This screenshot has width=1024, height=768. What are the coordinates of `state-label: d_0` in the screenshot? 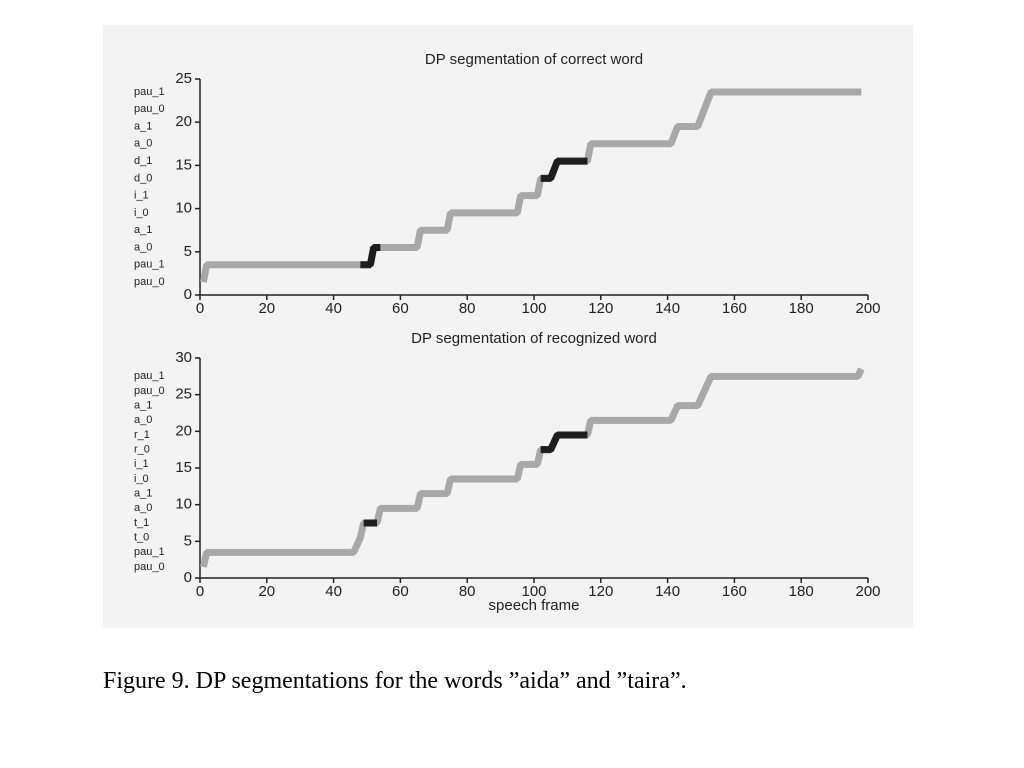 It's located at (143, 178).